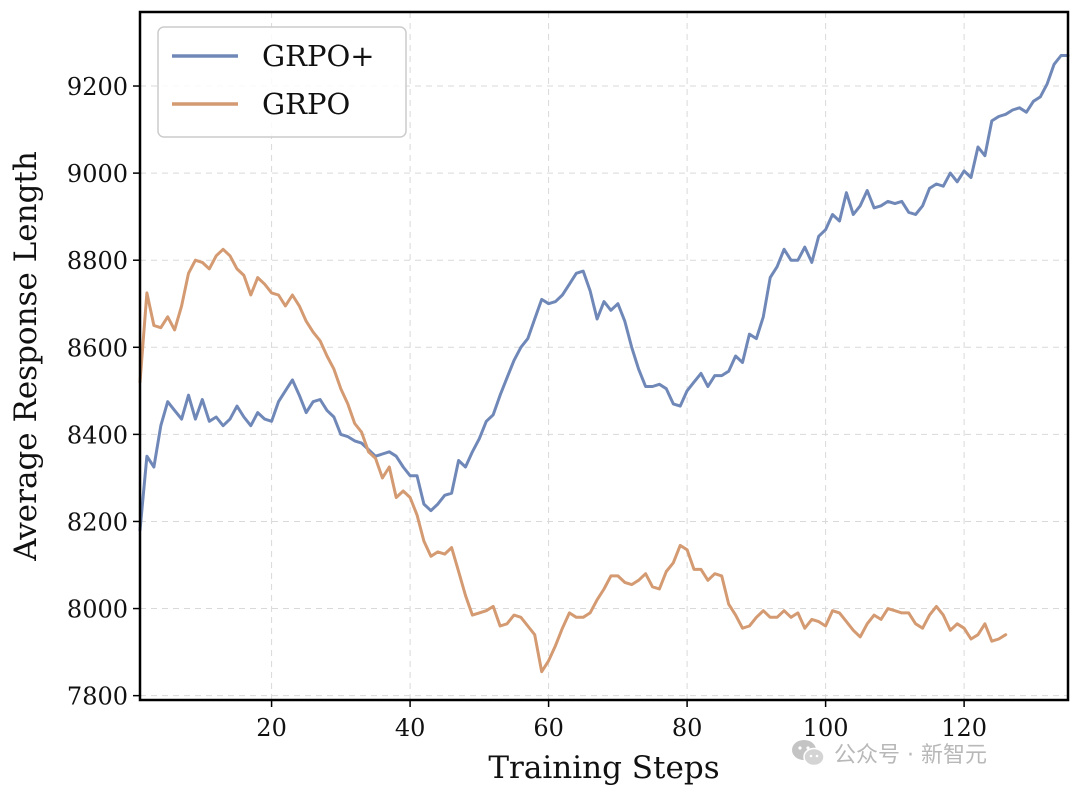 The height and width of the screenshot is (796, 1080). I want to click on watermark: 公众号 · 新智元, so click(888, 753).